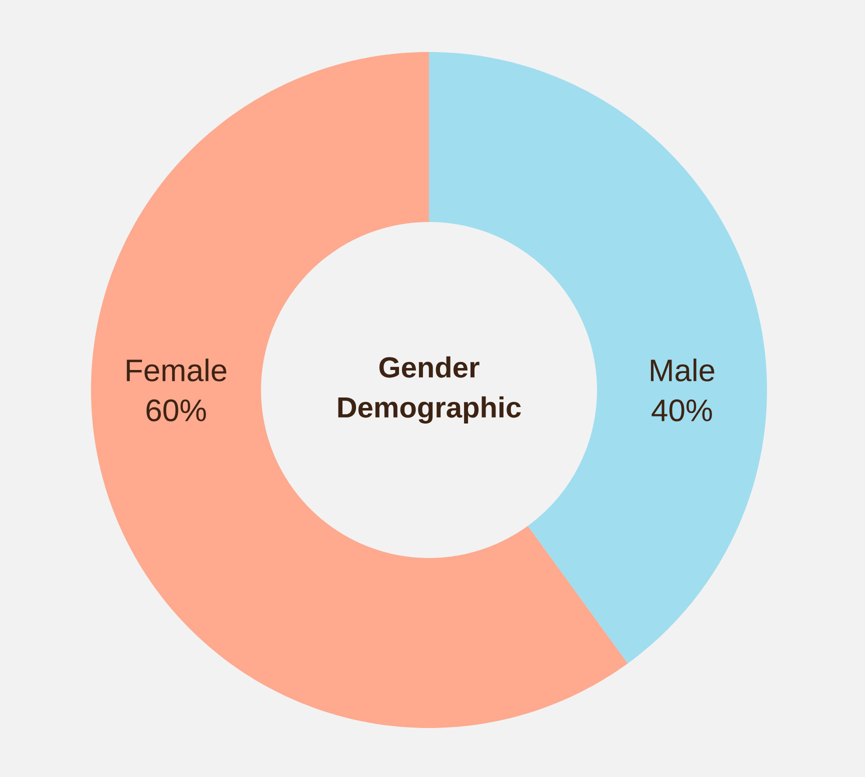  Describe the element at coordinates (682, 410) in the screenshot. I see `data-label: 40%` at that location.